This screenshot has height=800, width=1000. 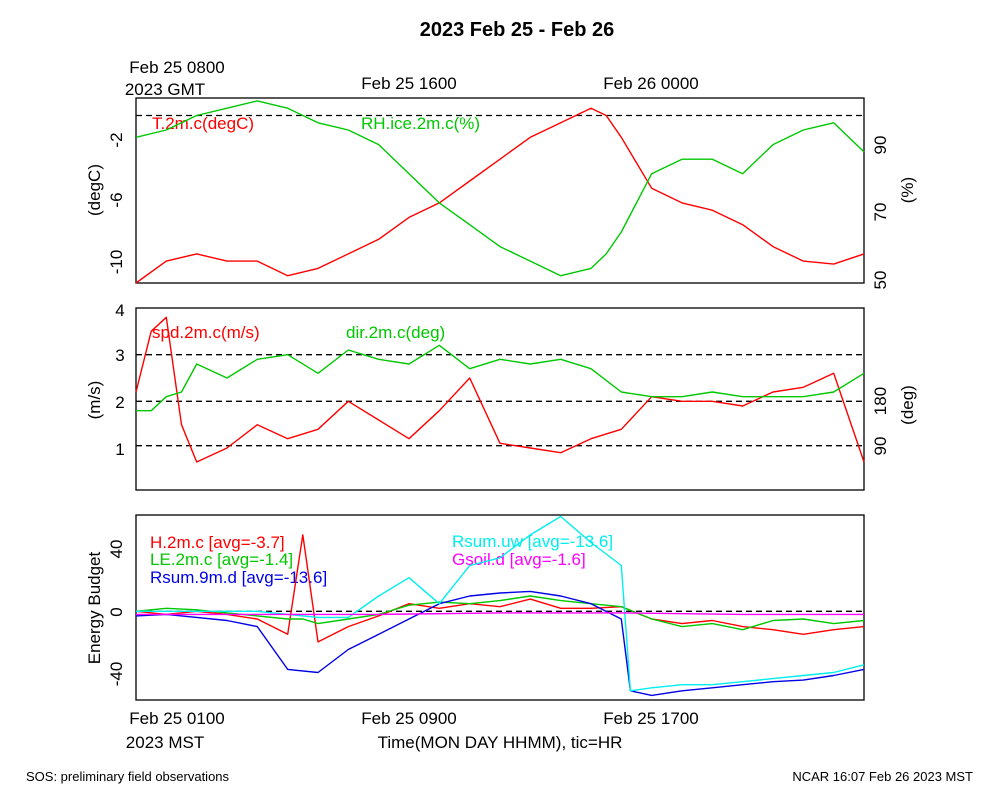 What do you see at coordinates (116, 139) in the screenshot?
I see `panel1-ytick-left-0: -2` at bounding box center [116, 139].